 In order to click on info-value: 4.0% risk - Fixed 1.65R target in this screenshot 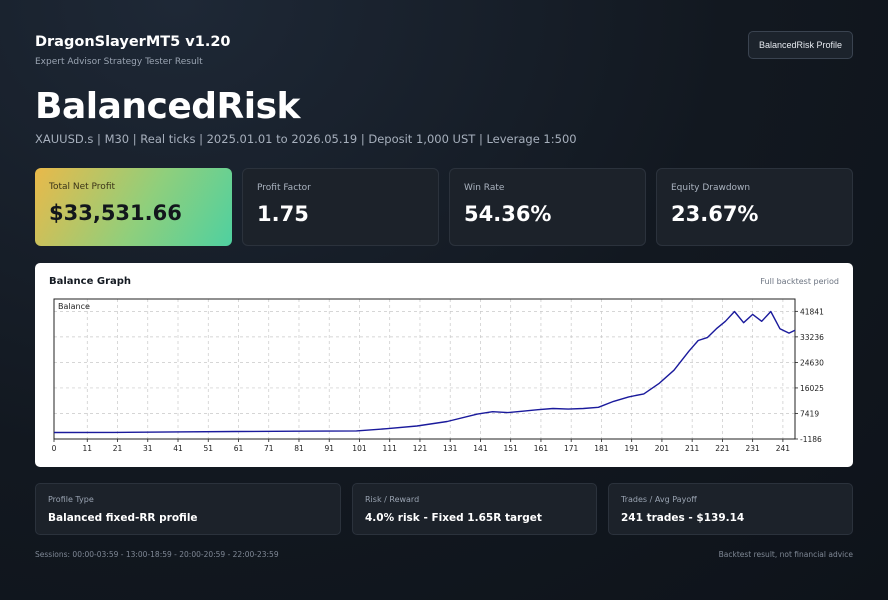, I will do `click(453, 518)`.